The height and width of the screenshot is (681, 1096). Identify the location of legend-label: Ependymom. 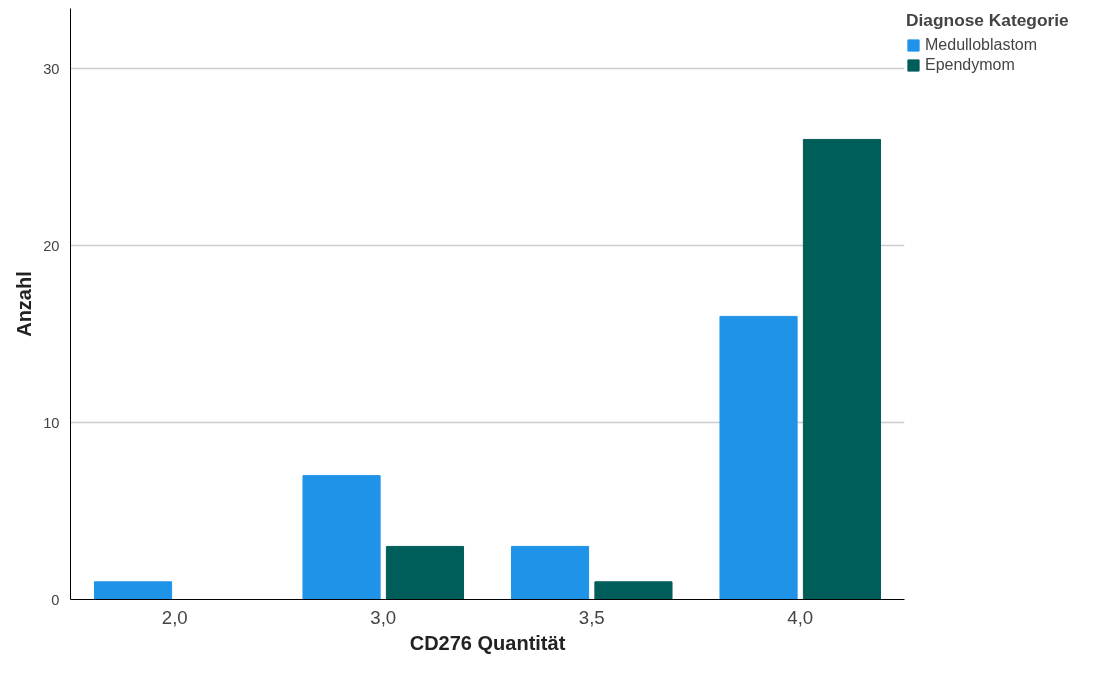
(970, 65).